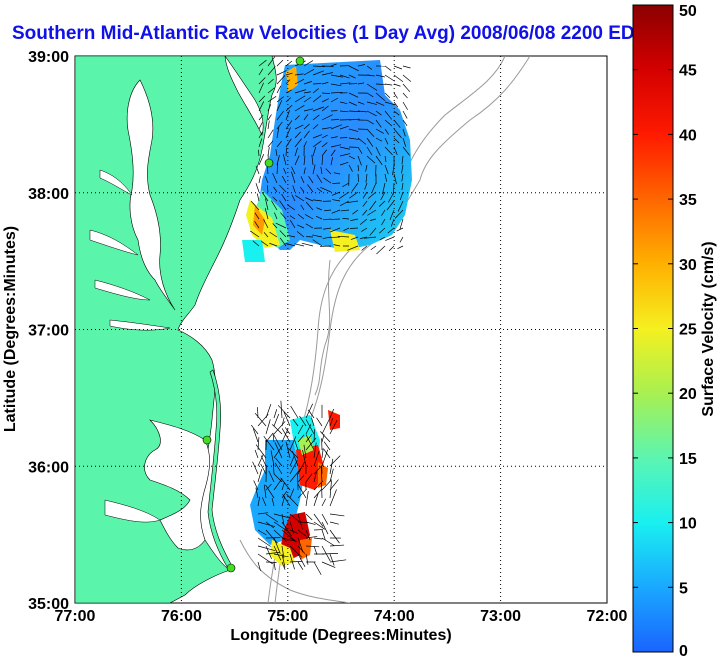  I want to click on y-tick-labels: 39:00 38:00 37:00 36:00 35:00, so click(48, 331).